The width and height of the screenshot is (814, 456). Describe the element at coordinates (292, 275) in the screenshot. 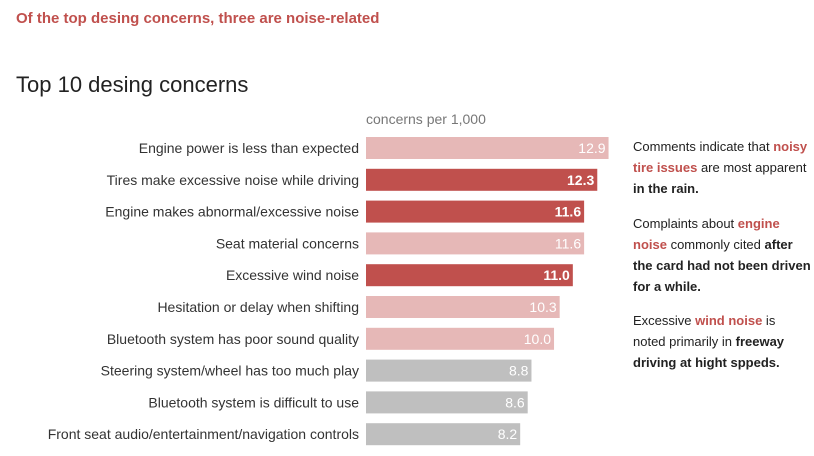

I see `category-label: Excessive wind noise` at that location.